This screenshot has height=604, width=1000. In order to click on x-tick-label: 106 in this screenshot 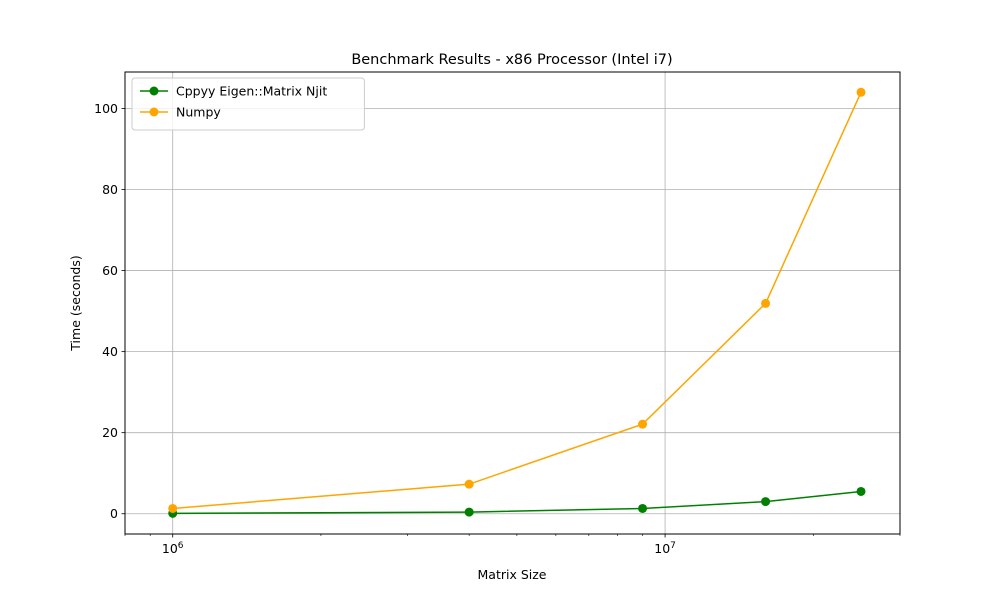, I will do `click(173, 548)`.